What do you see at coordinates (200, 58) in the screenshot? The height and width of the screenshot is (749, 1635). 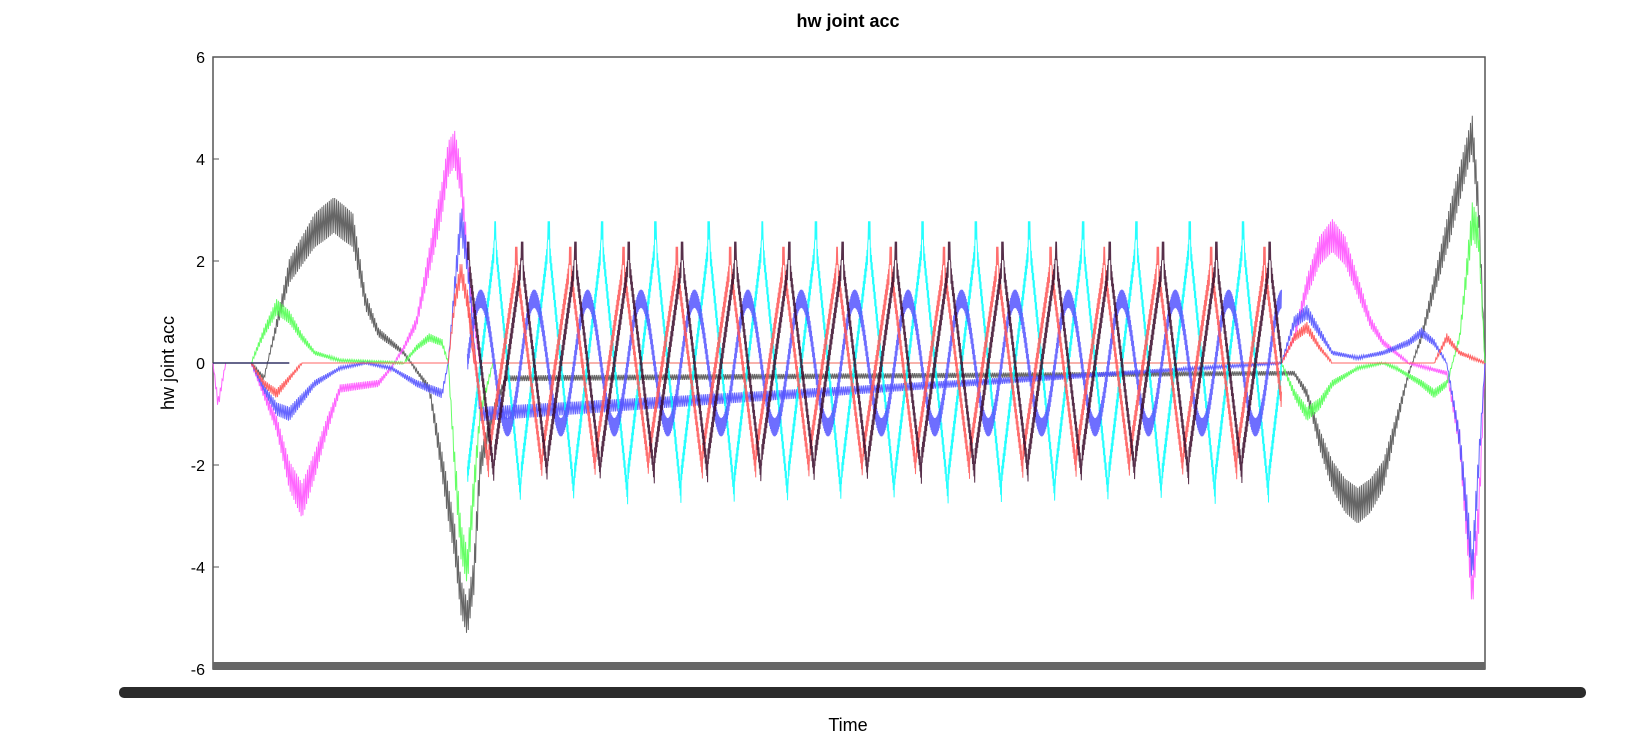 I see `y-tick-label: 6` at bounding box center [200, 58].